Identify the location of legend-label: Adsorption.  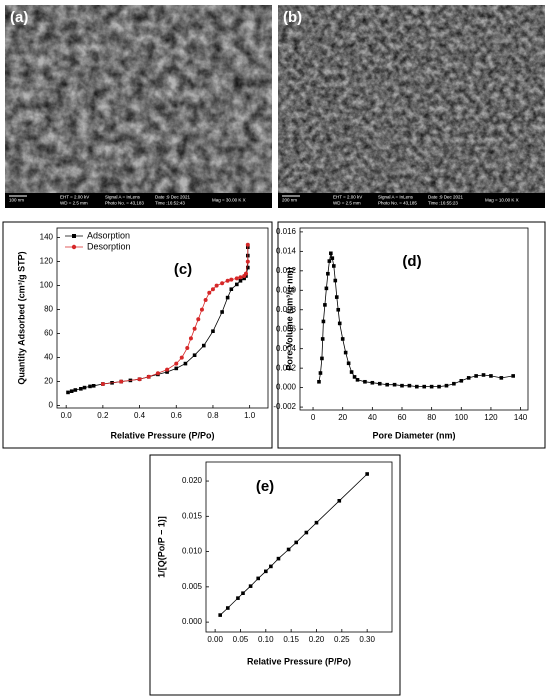
(108, 235).